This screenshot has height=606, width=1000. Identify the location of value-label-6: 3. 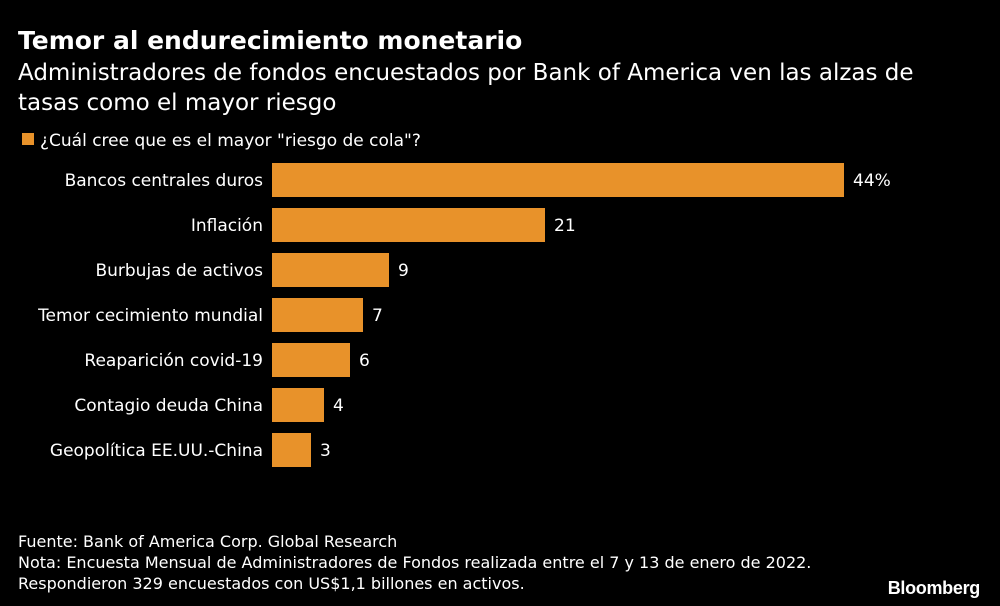
(325, 451).